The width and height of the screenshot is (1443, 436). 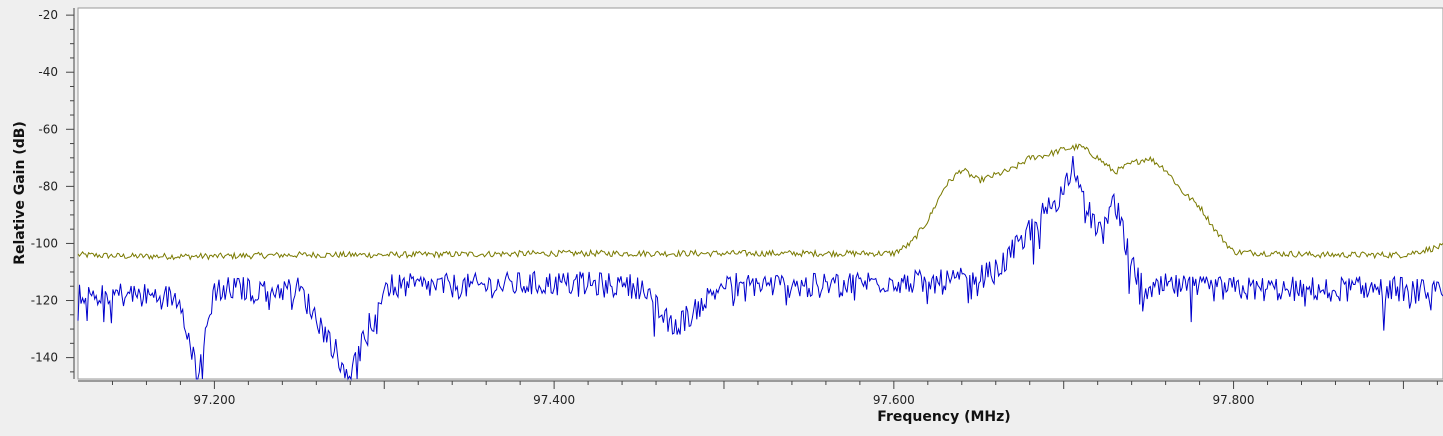 I want to click on y-tick-label: -60, so click(x=48, y=129).